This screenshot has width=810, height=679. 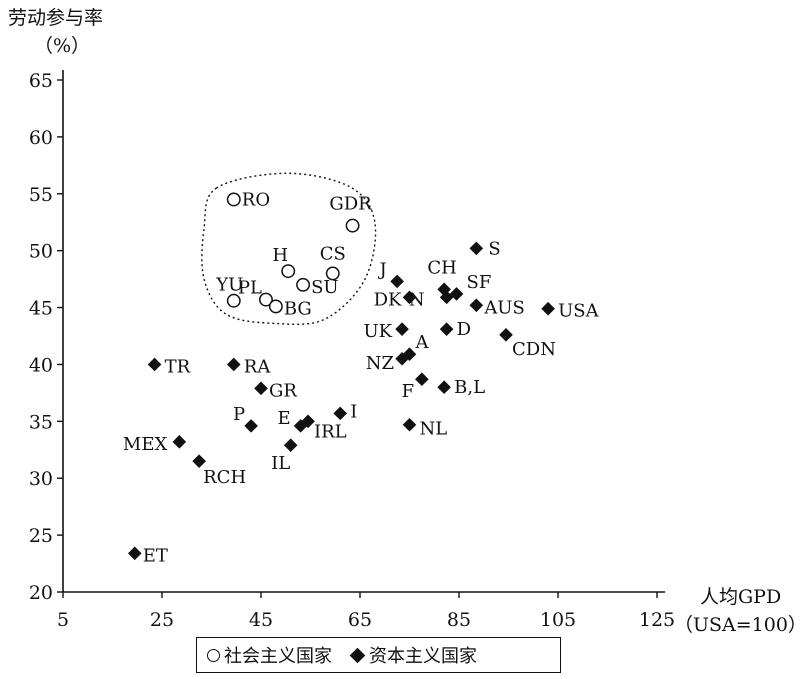 What do you see at coordinates (256, 199) in the screenshot?
I see `point-label: RO` at bounding box center [256, 199].